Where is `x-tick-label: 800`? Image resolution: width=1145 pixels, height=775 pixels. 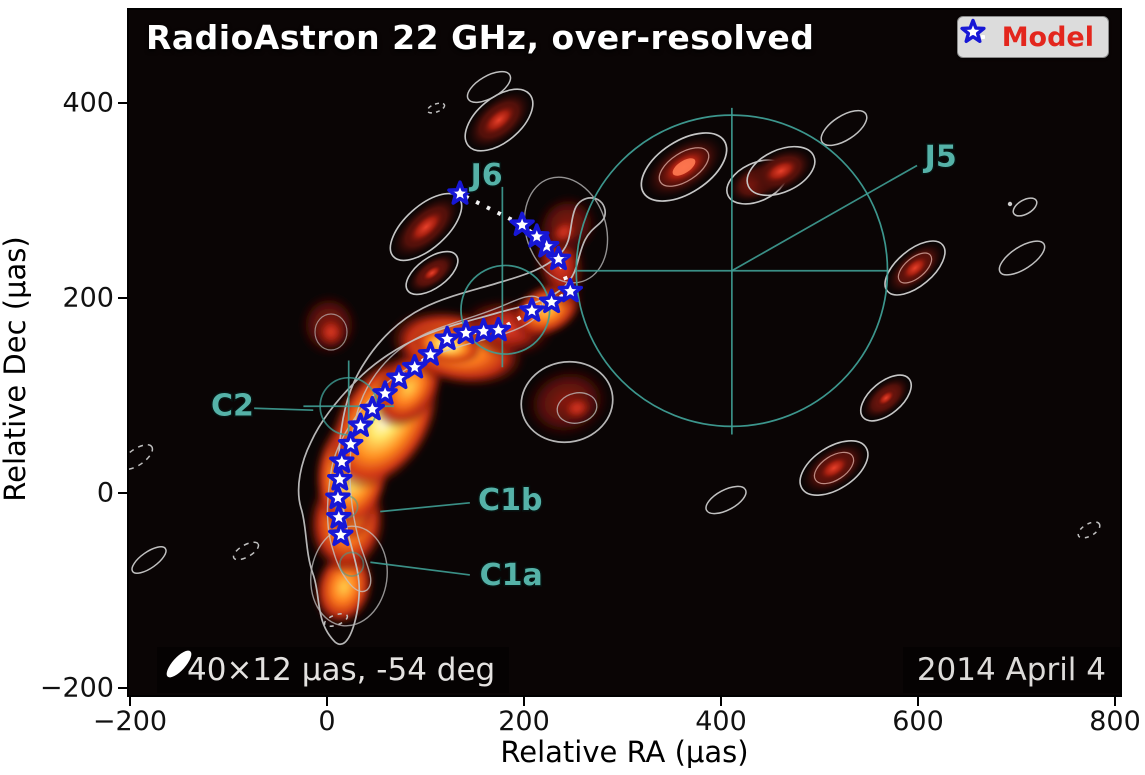
x-tick-label: 800 is located at coordinates (1115, 721).